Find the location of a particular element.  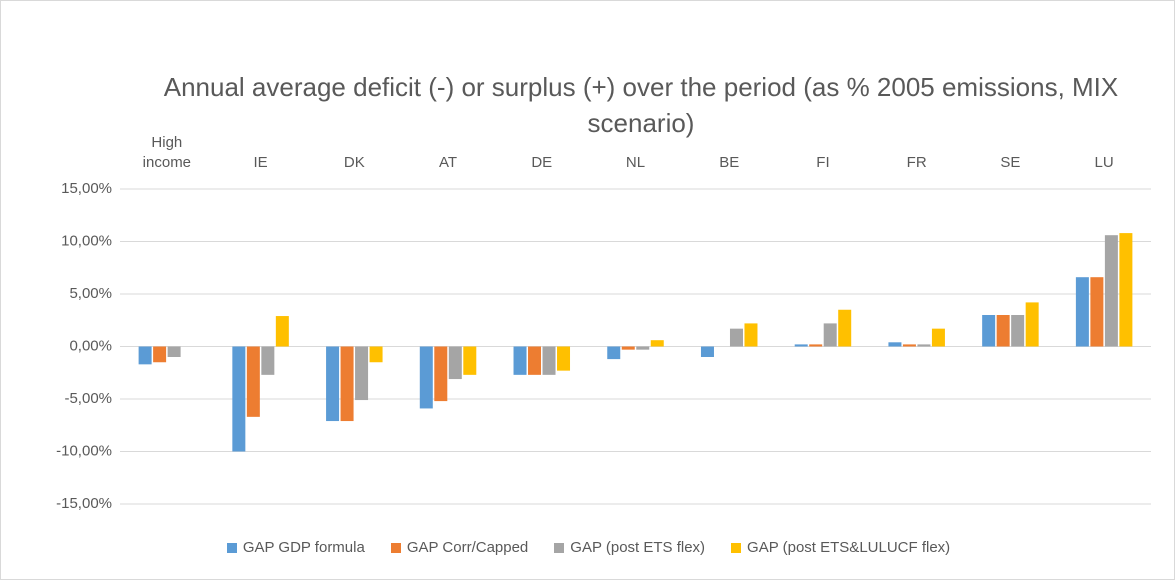

y-tick-label: 15,00% is located at coordinates (86, 188).